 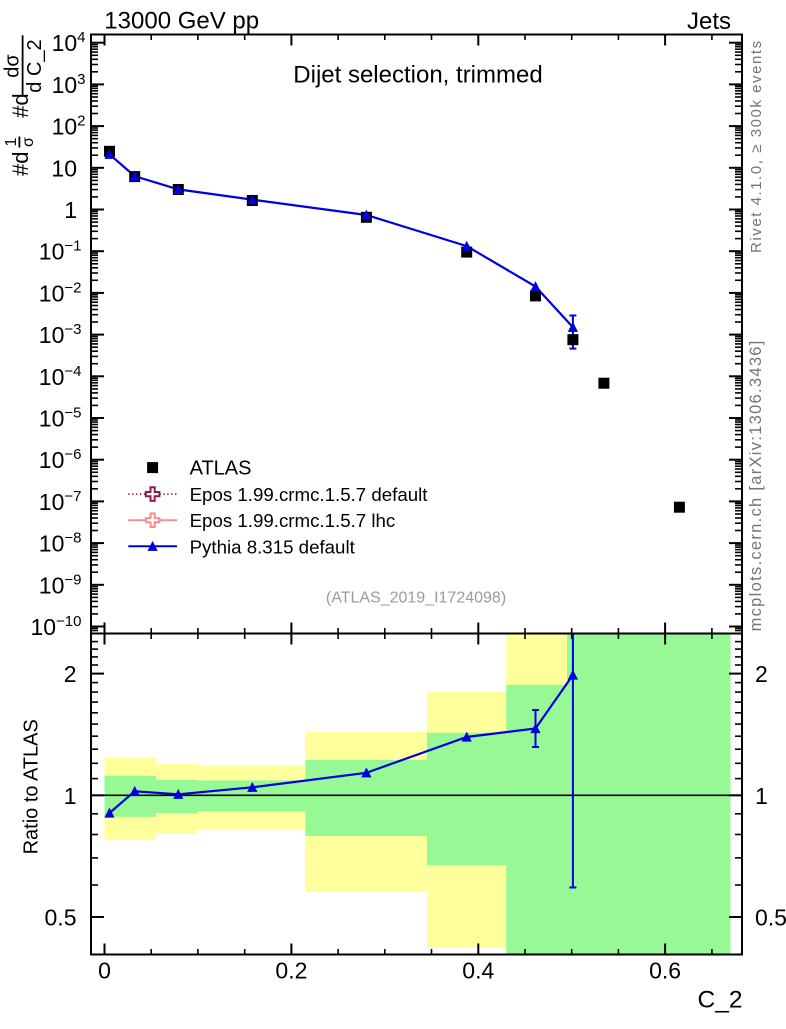 I want to click on svg-text: 0.4, so click(x=478, y=971).